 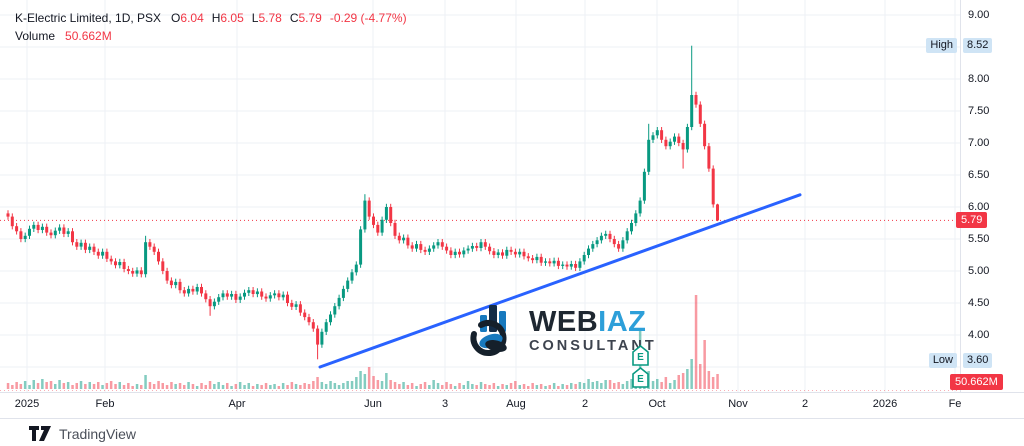 What do you see at coordinates (105, 404) in the screenshot?
I see `time-axis-label: Feb` at bounding box center [105, 404].